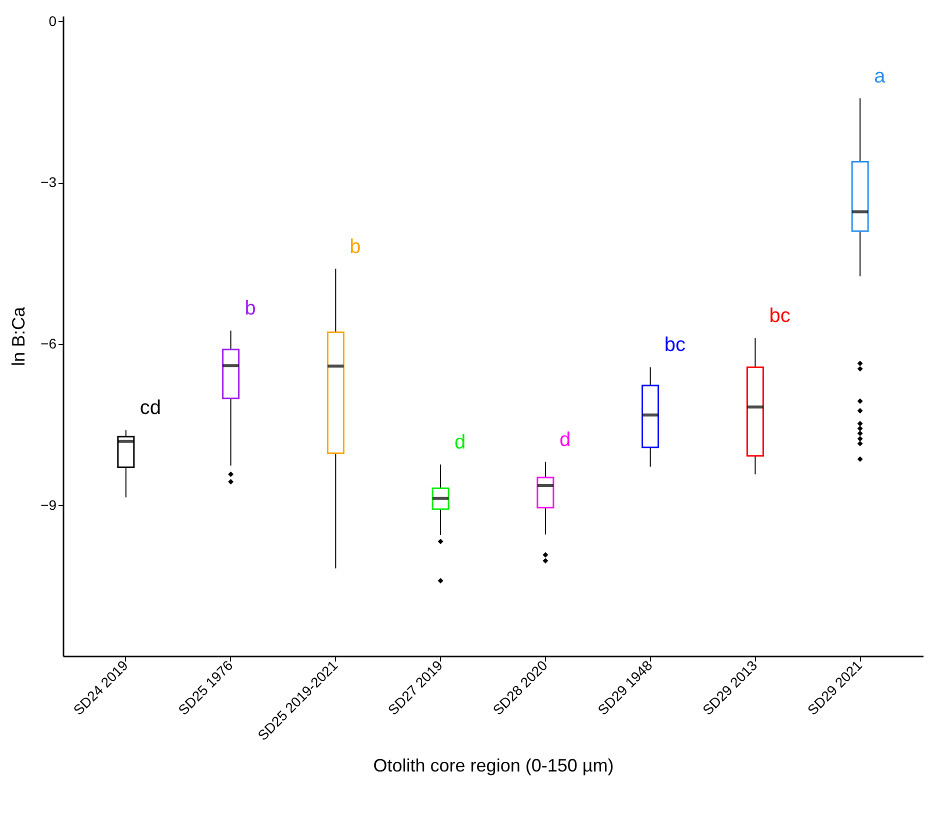  Describe the element at coordinates (880, 76) in the screenshot. I see `annotation: a` at that location.